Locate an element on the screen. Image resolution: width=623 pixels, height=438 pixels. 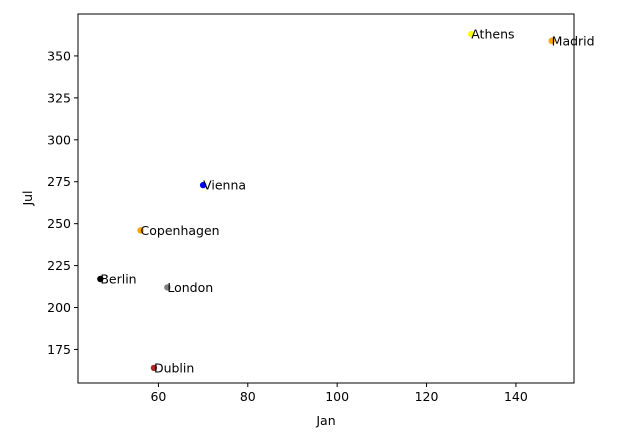
point-copenhagen is located at coordinates (140, 230).